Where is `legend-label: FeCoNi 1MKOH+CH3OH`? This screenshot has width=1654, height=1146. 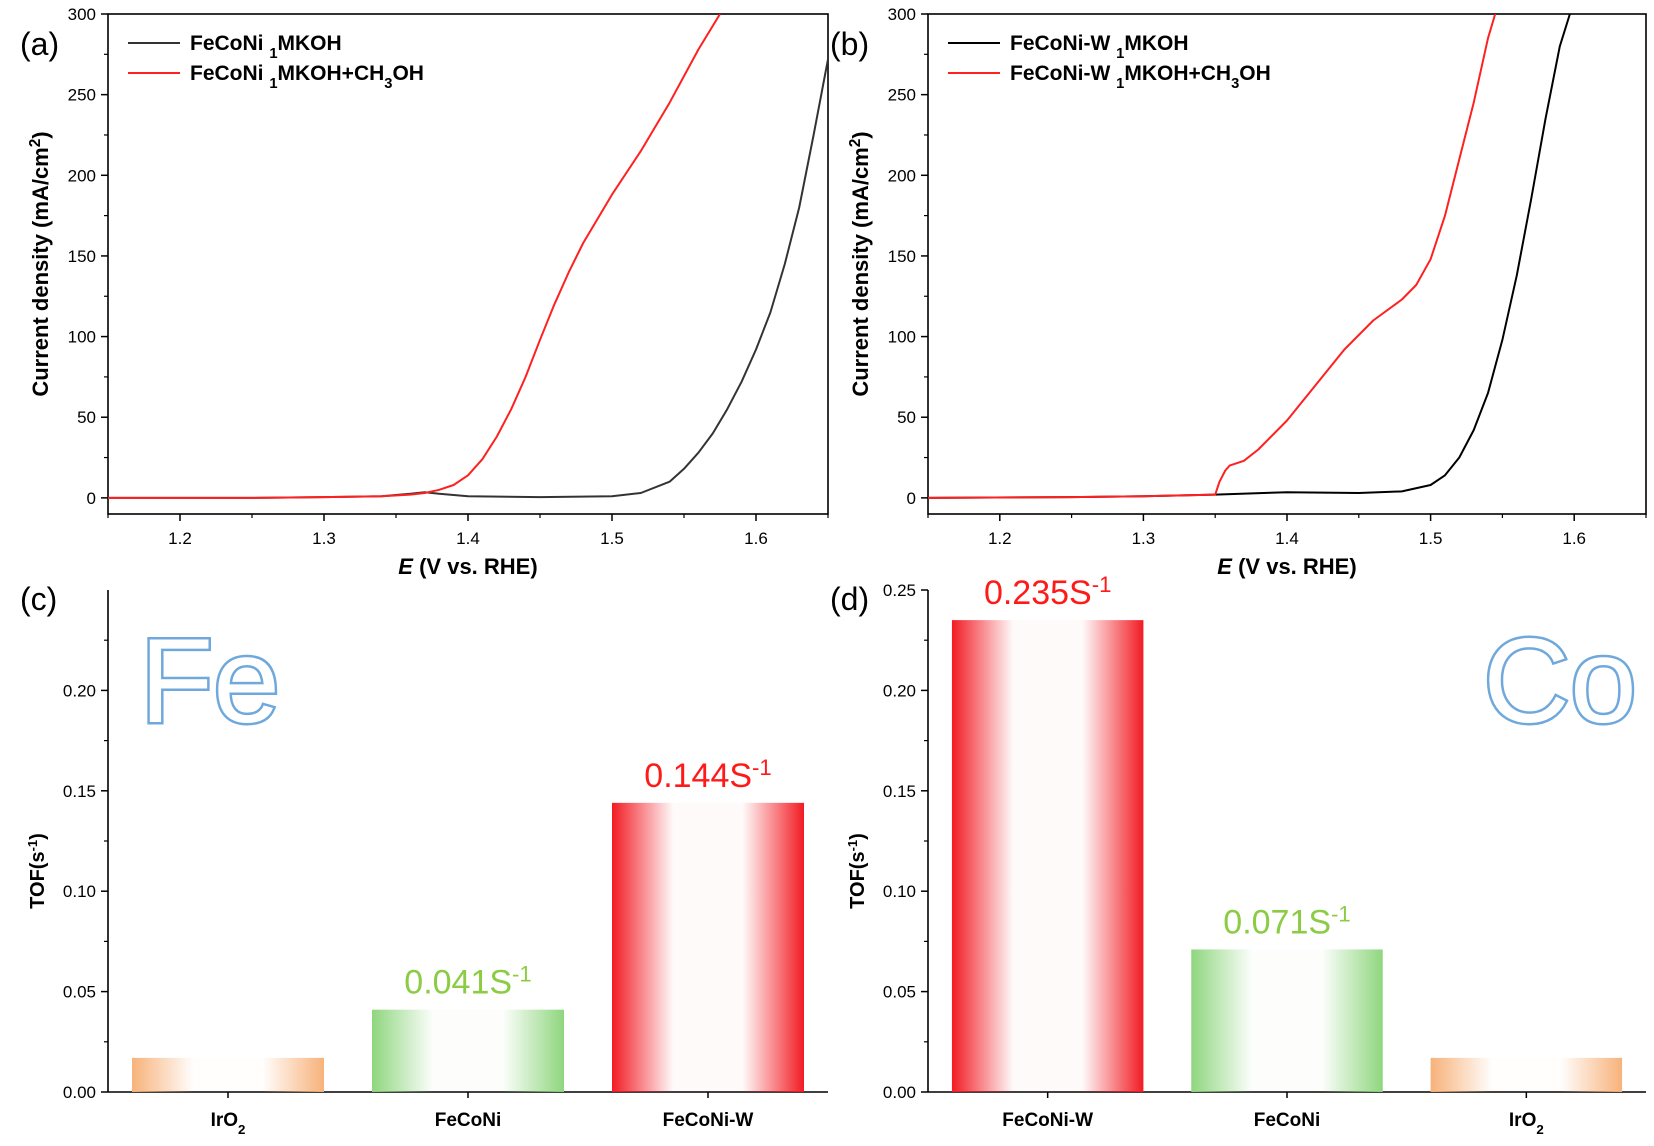 legend-label: FeCoNi 1MKOH+CH3OH is located at coordinates (307, 77).